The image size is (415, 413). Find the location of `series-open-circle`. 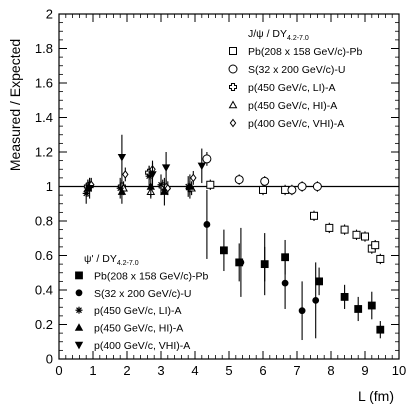

series-open-circle is located at coordinates (262, 174).